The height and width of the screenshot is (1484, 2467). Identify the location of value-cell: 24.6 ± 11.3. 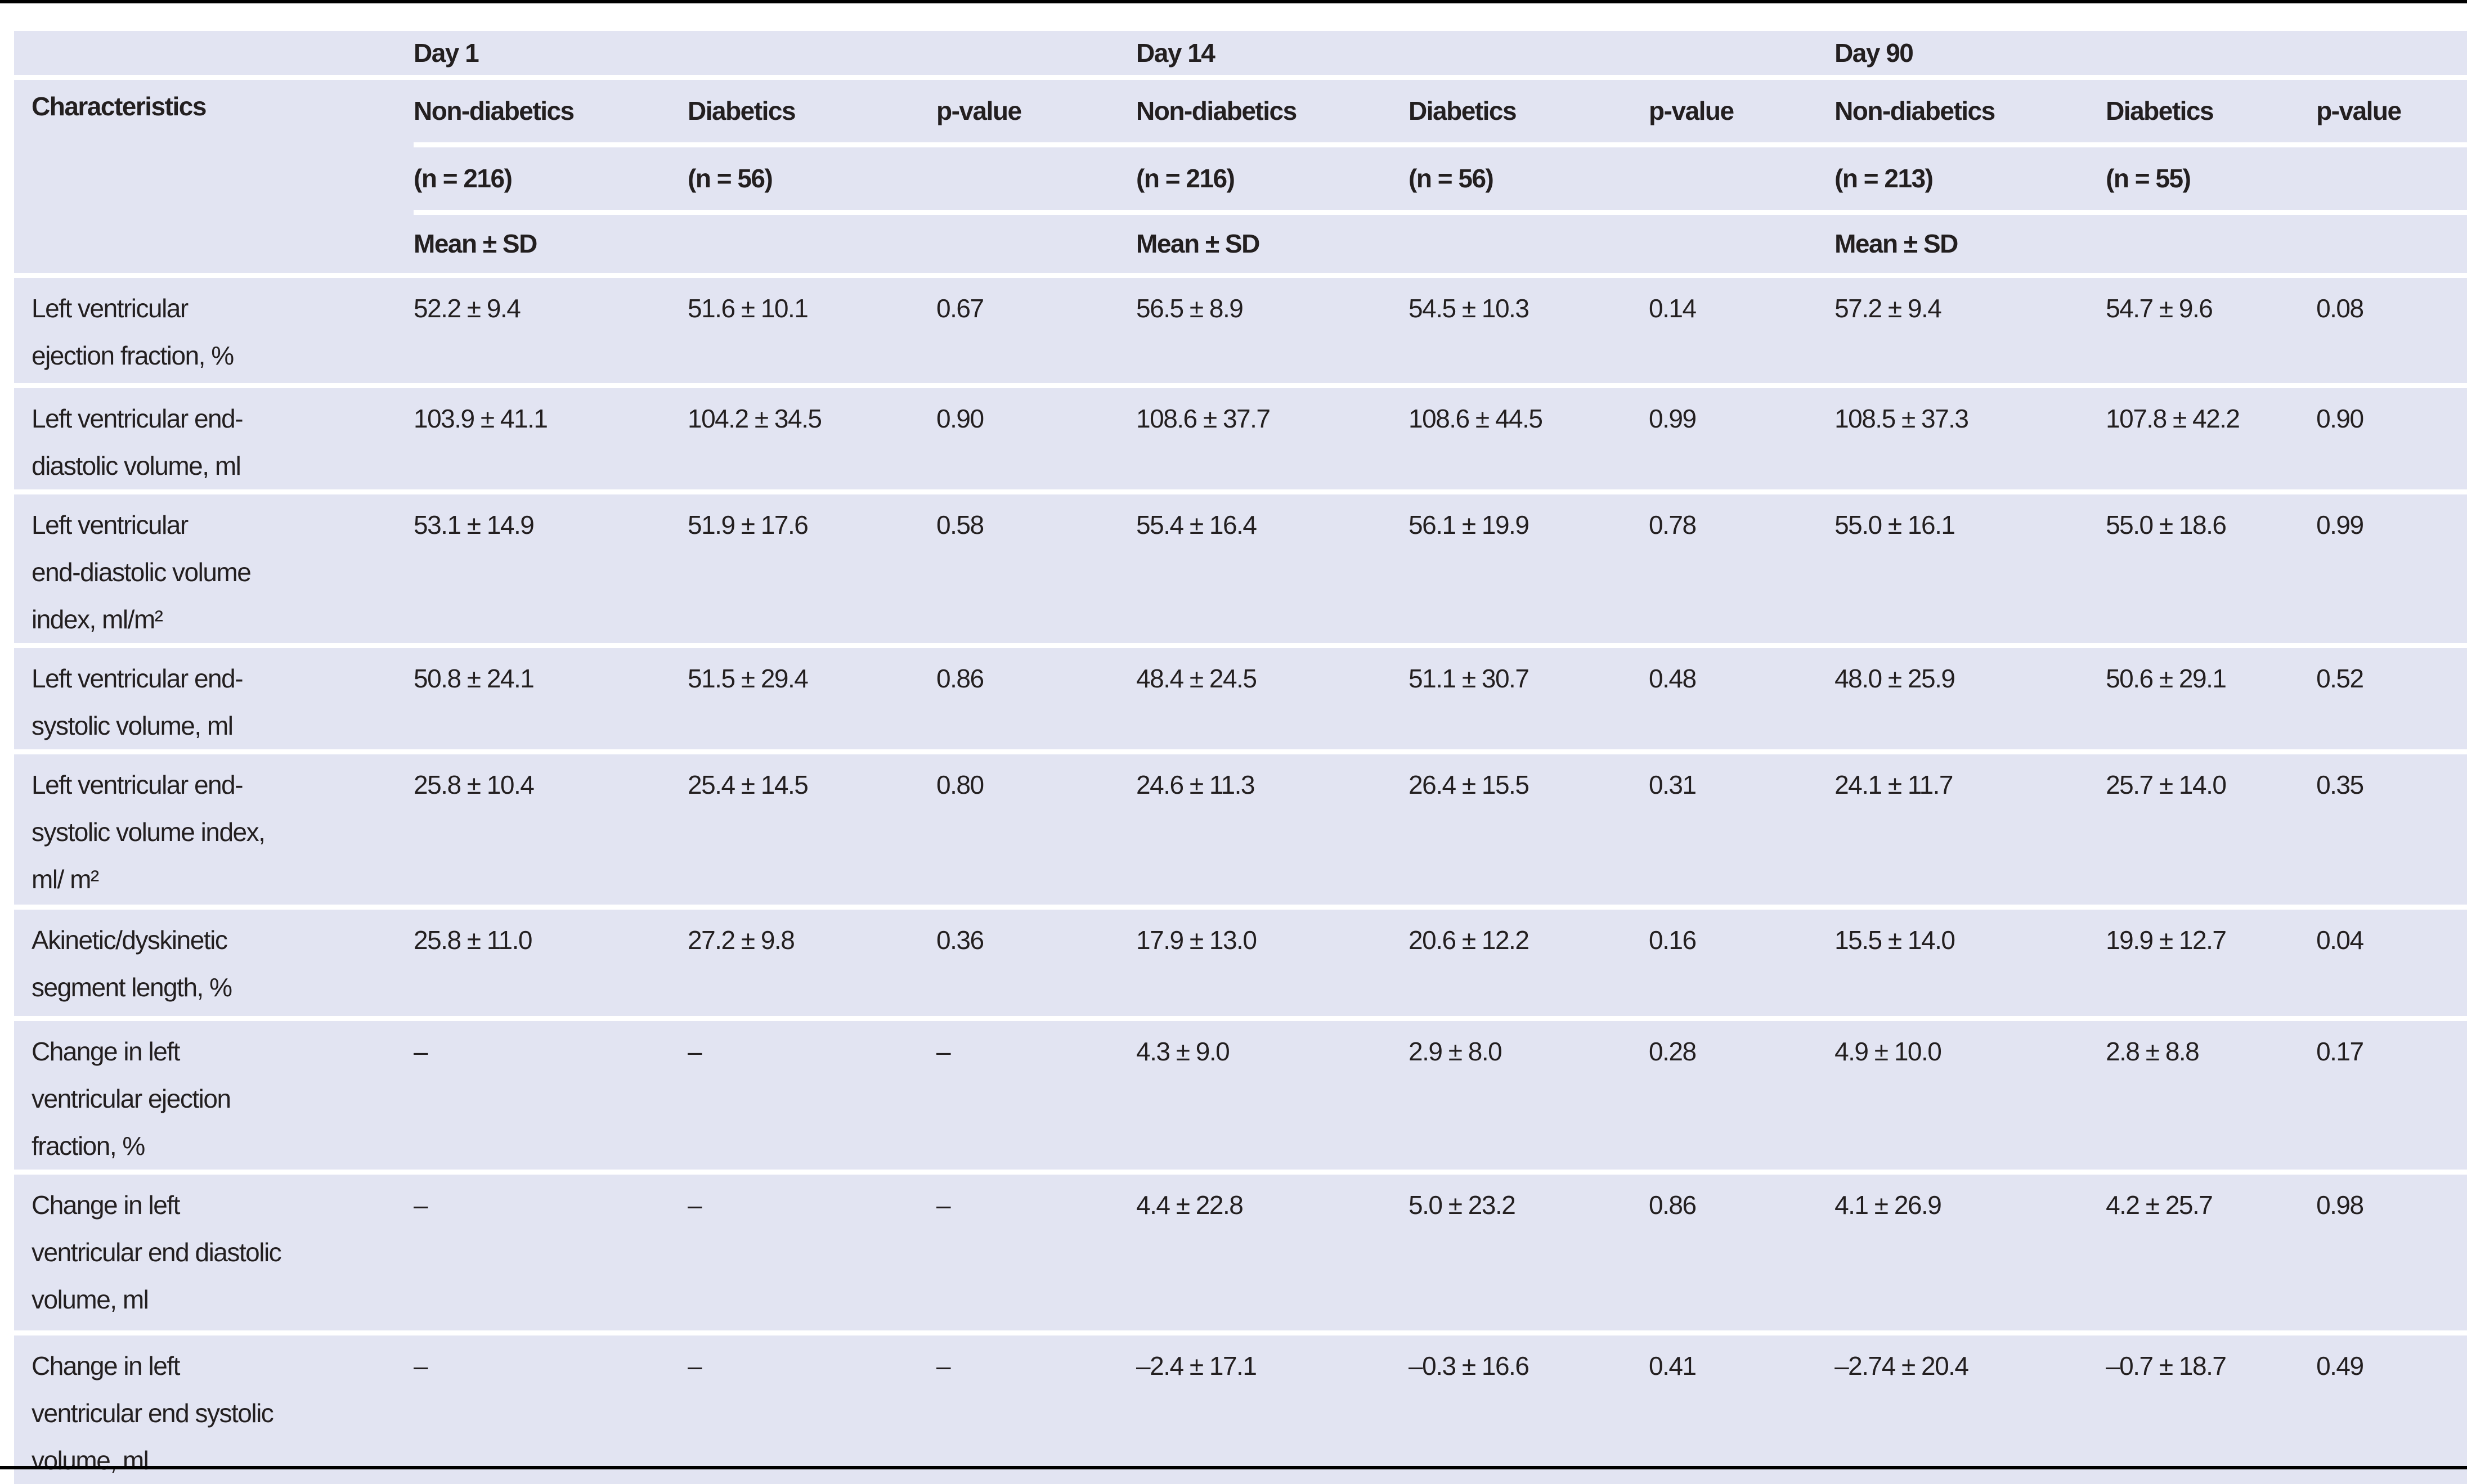
(1272, 831).